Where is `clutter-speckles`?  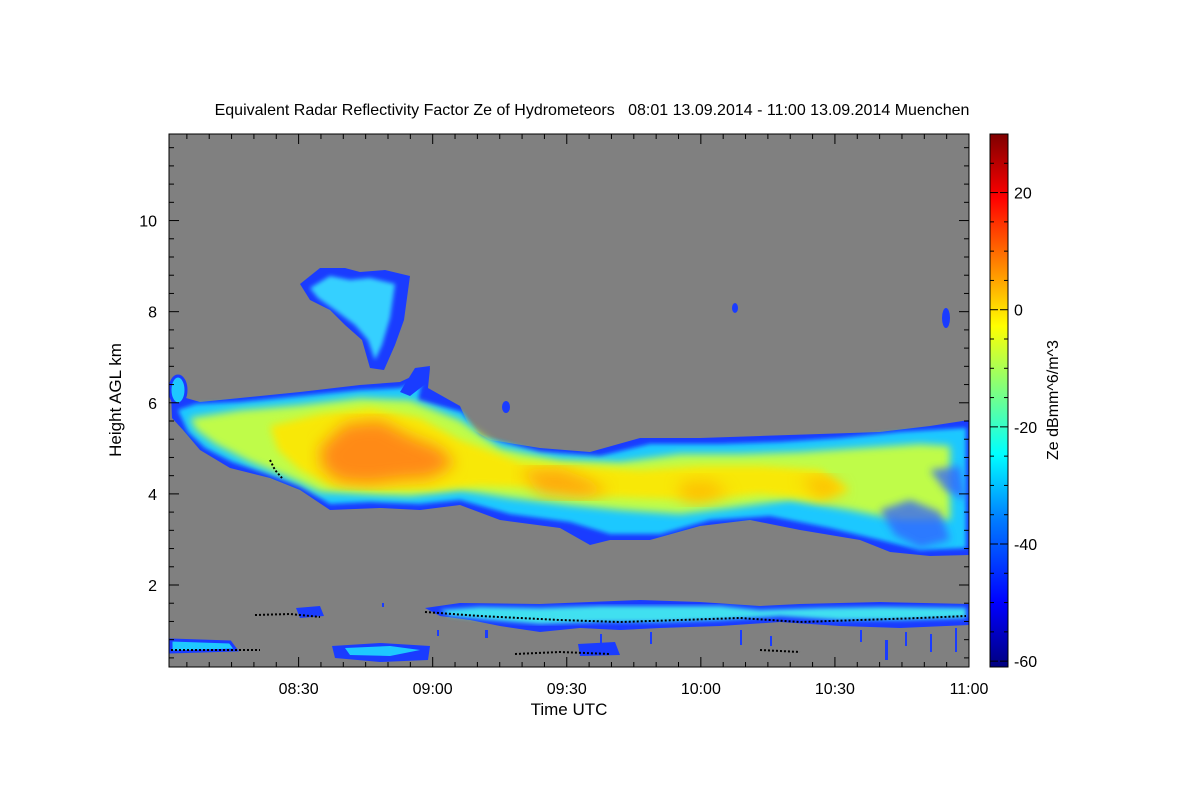
clutter-speckles is located at coordinates (669, 631).